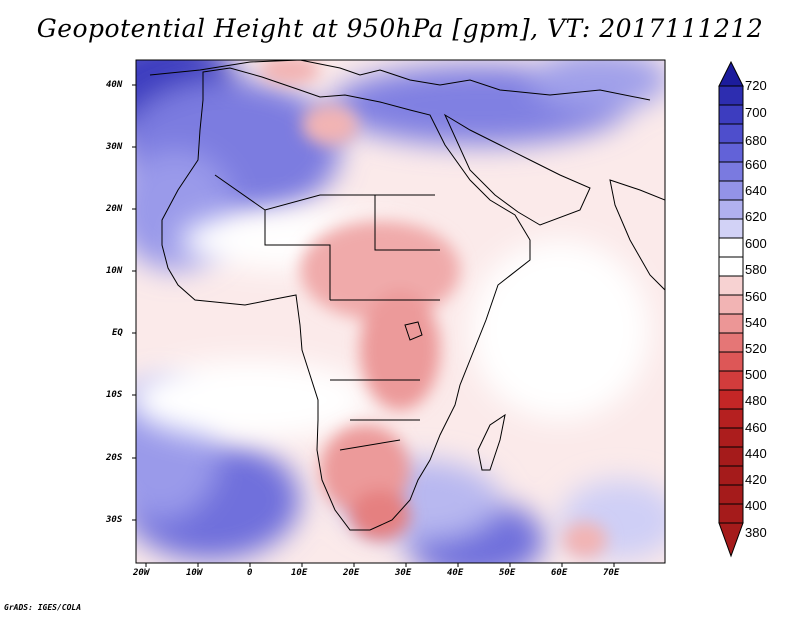 Image resolution: width=800 pixels, height=618 pixels. What do you see at coordinates (756, 216) in the screenshot?
I see `colorbar-label: 620` at bounding box center [756, 216].